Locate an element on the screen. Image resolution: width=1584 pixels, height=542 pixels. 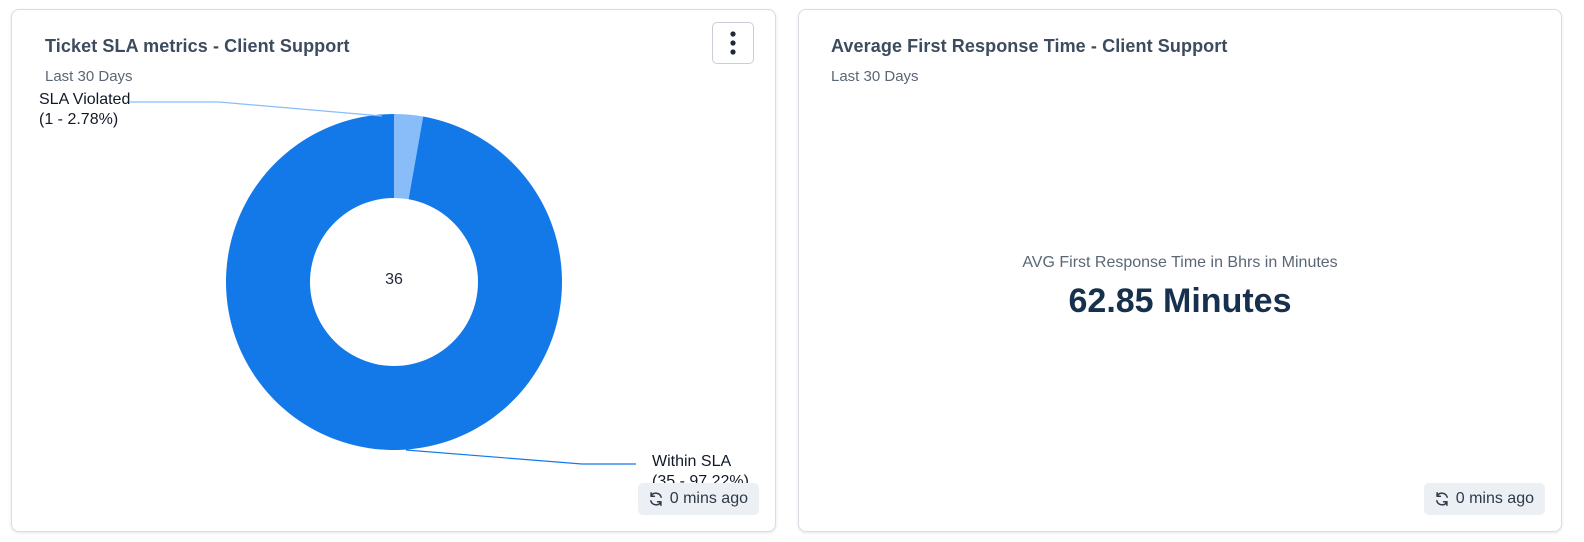
card-title: Ticket SLA metrics - Client Support is located at coordinates (197, 46).